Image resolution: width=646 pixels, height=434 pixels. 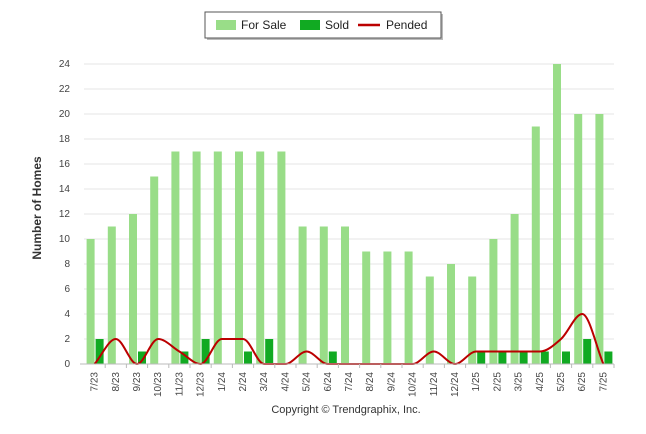 I want to click on x-tick-label: 8/24, so click(x=370, y=382).